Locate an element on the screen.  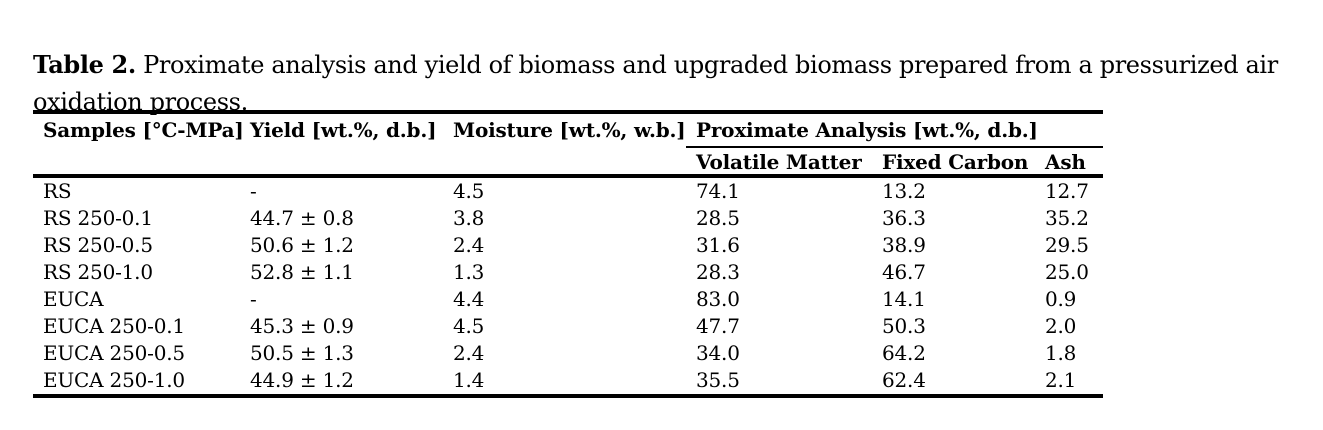
cell-ash: 2.1 is located at coordinates (1069, 382).